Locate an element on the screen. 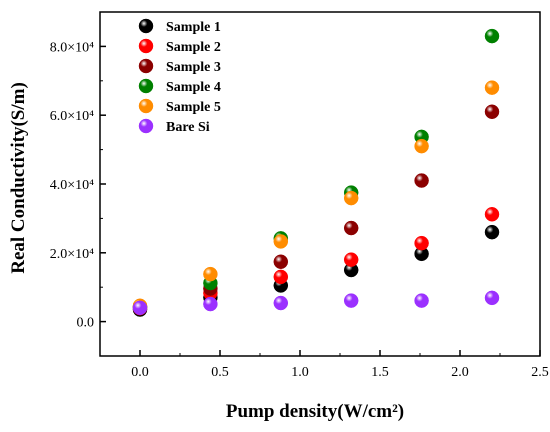  x-tick-label: 1.0 is located at coordinates (300, 372).